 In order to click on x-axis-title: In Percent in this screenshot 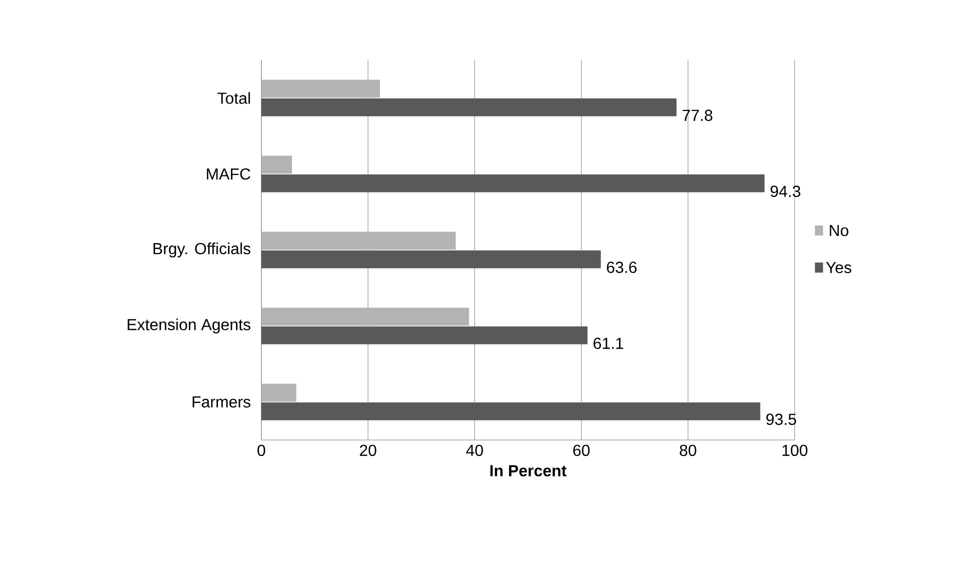, I will do `click(528, 471)`.